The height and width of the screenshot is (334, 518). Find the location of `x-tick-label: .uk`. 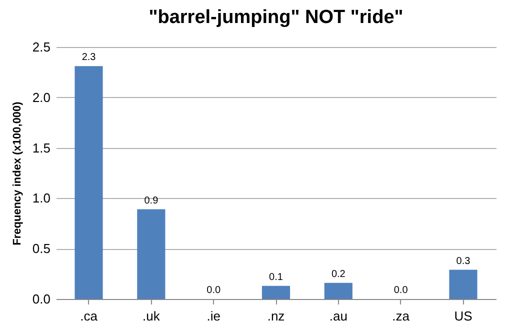

x-tick-label: .uk is located at coordinates (151, 316).